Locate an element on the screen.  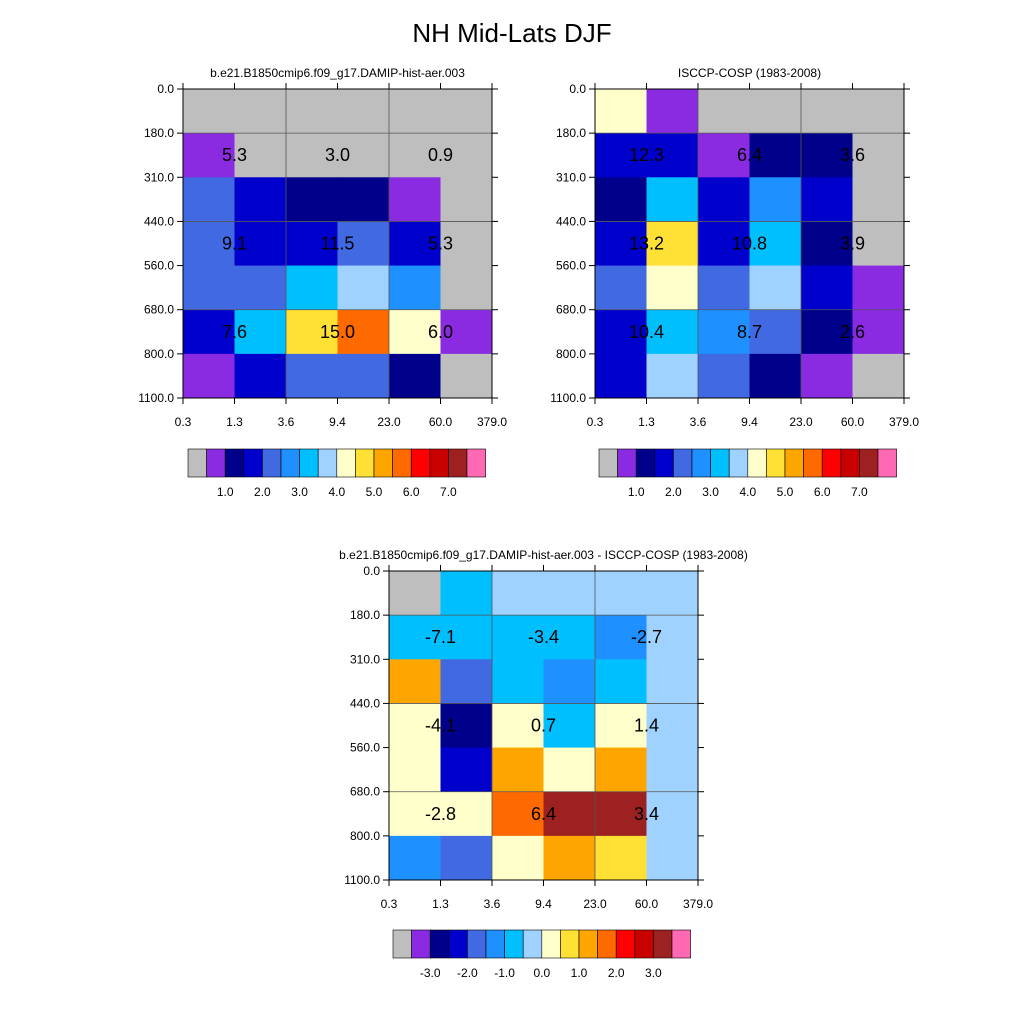
cell-value-label: 13.2 is located at coordinates (646, 244).